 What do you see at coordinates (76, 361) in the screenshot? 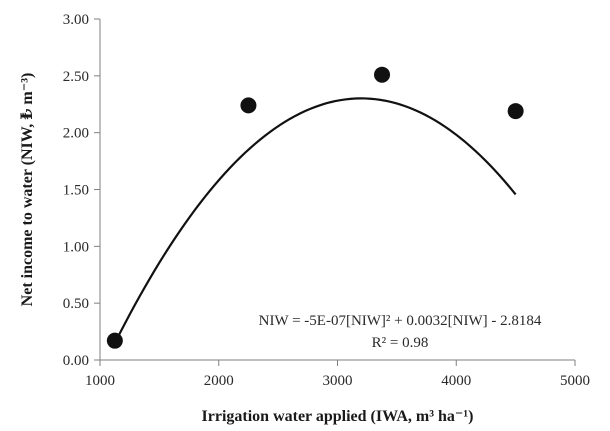
I see `y-tick-label: 0.00` at bounding box center [76, 361].